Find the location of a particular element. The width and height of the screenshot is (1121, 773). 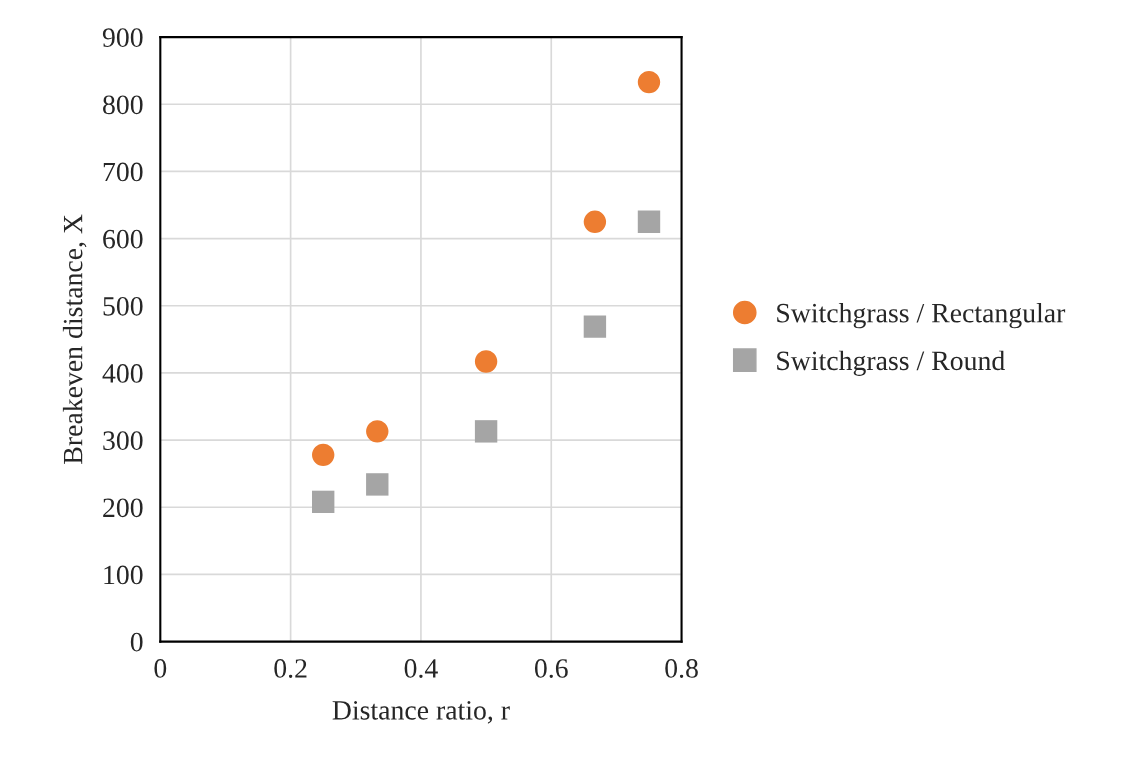

y-tick-label: 200 is located at coordinates (123, 508).